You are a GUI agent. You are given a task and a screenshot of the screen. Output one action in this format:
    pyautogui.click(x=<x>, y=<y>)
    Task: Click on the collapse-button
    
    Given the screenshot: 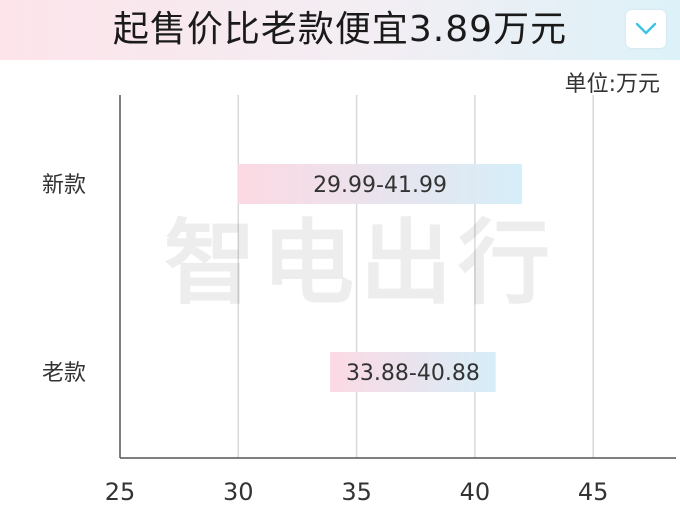 What is the action you would take?
    pyautogui.click(x=646, y=29)
    